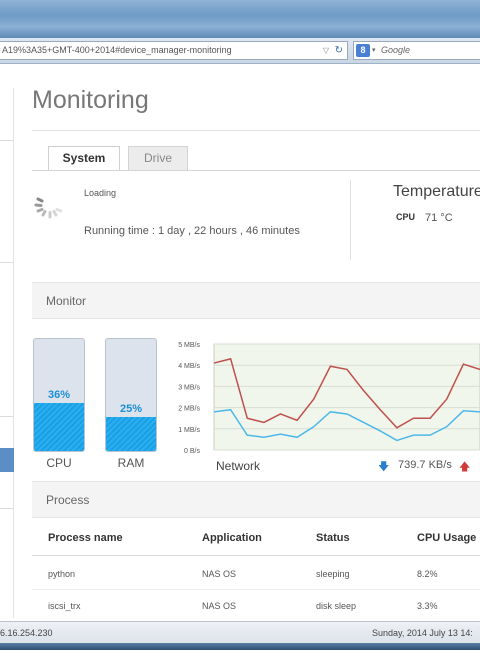 The height and width of the screenshot is (650, 480). What do you see at coordinates (232, 538) in the screenshot?
I see `column-header-application: Application` at bounding box center [232, 538].